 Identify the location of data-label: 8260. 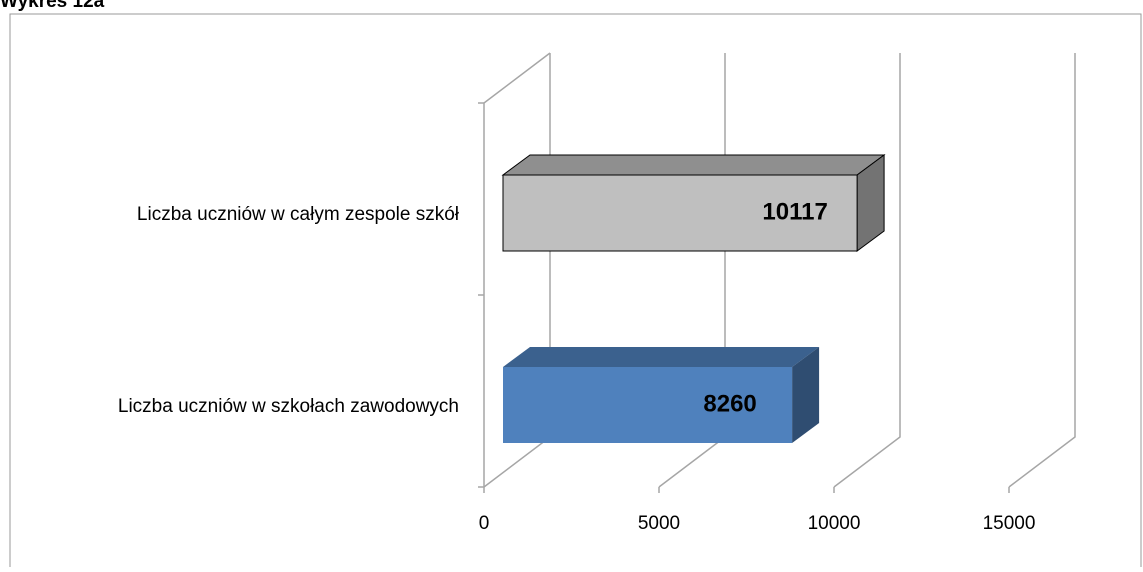
(729, 403).